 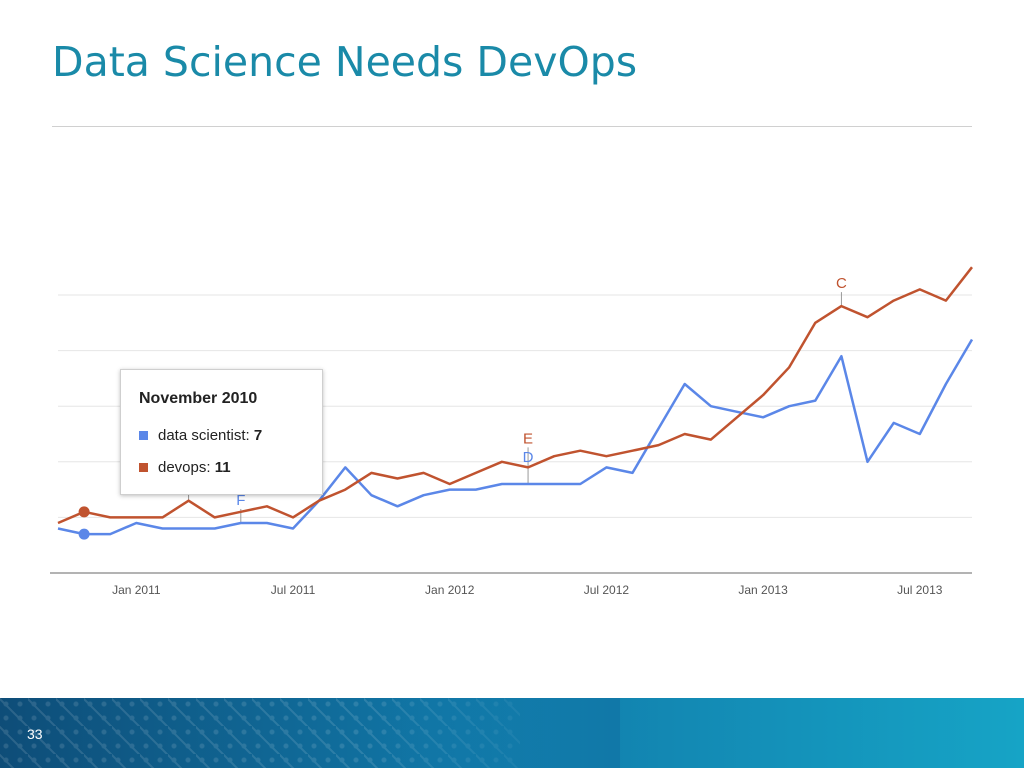 I want to click on footer-bar: 33, so click(x=512, y=733).